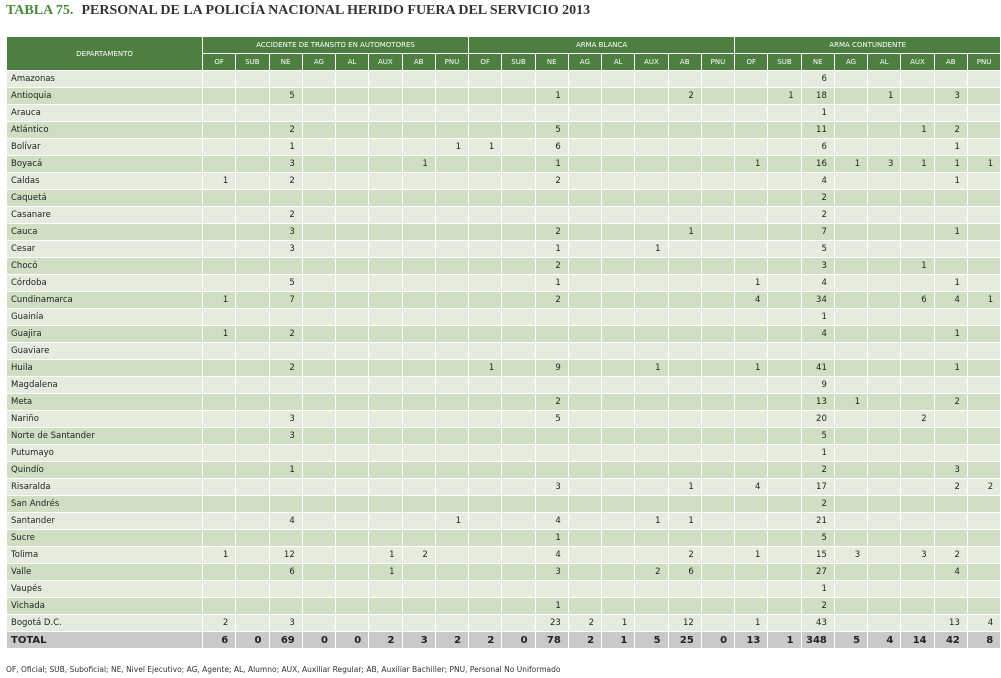 This screenshot has width=1001, height=678. I want to click on table-row: Valle 6 1 3 2 6 27 4, so click(503, 572).